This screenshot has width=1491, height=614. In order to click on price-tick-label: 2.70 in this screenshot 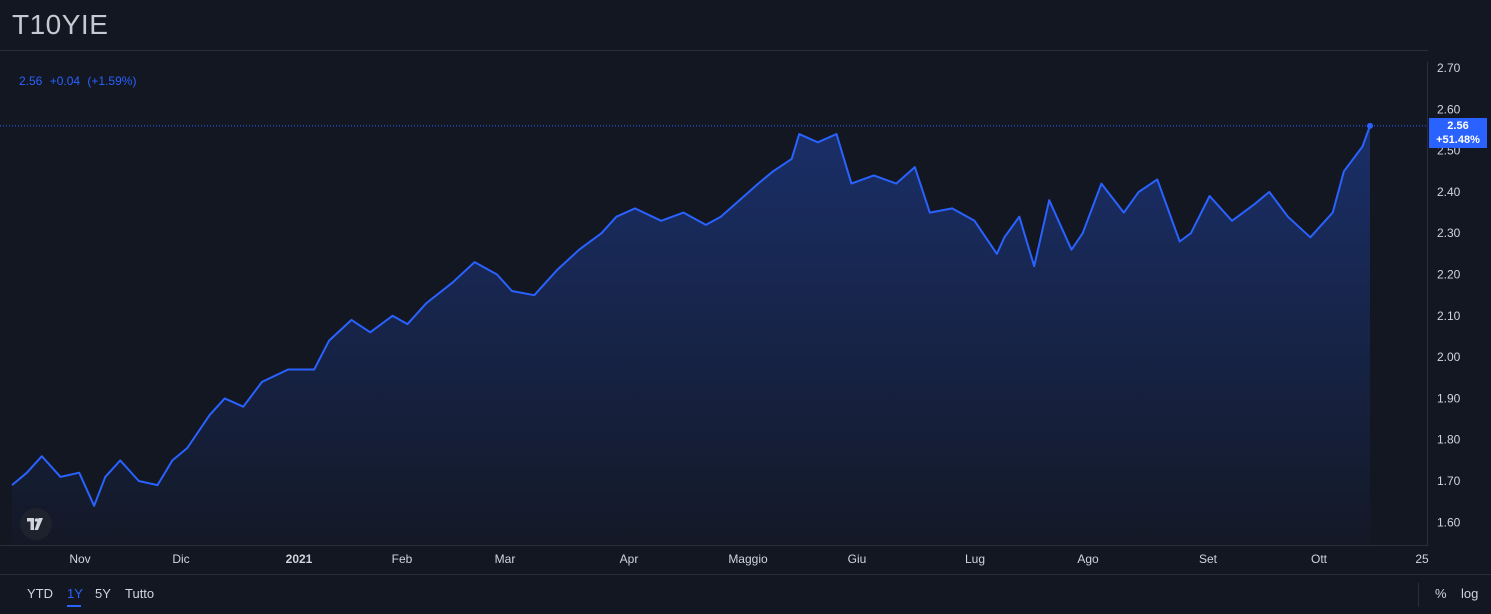, I will do `click(1449, 68)`.